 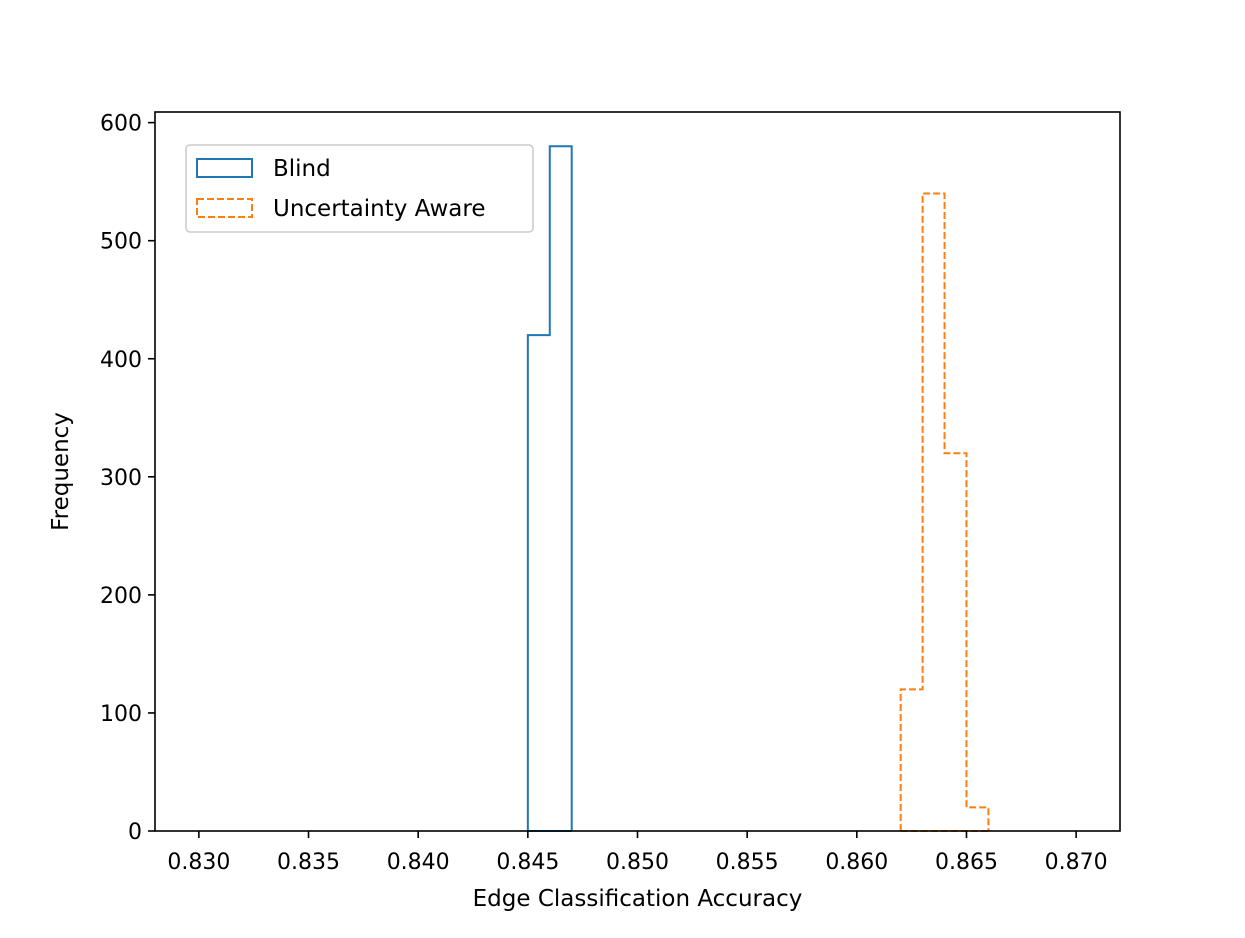 What do you see at coordinates (379, 209) in the screenshot?
I see `legend-label-uncertainty-aware: Uncertainty Aware` at bounding box center [379, 209].